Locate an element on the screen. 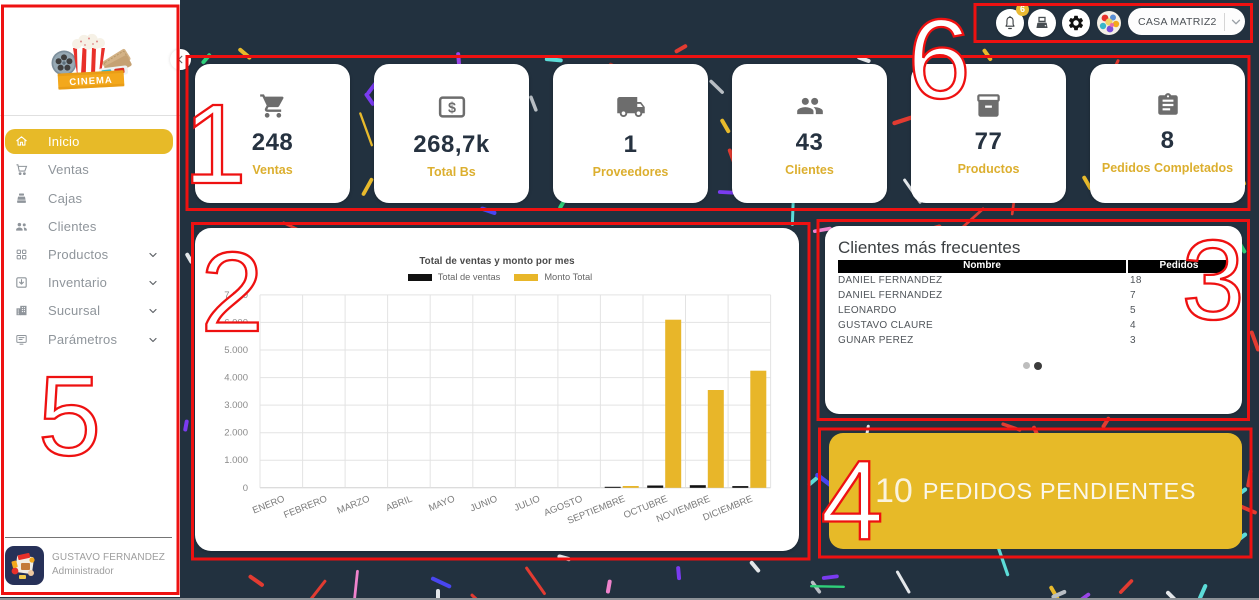 Image resolution: width=1259 pixels, height=600 pixels. svg-text: CINEMA is located at coordinates (91, 81).